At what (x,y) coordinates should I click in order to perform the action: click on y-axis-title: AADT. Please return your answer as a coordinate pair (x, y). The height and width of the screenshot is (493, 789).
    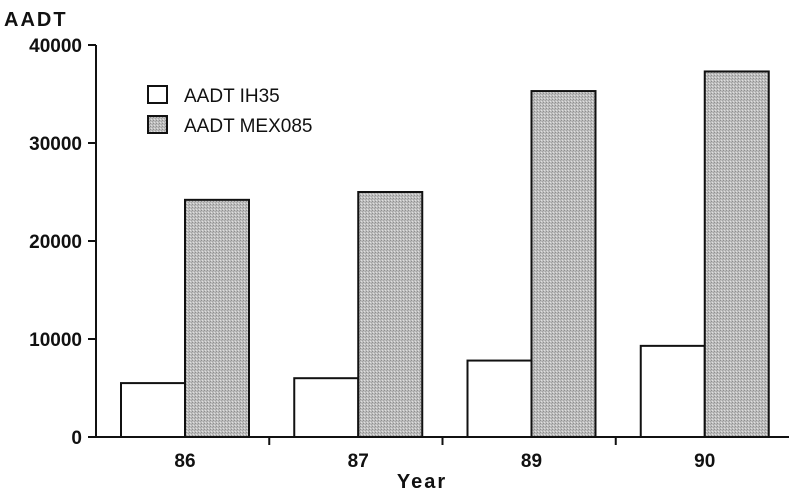
    Looking at the image, I should click on (36, 20).